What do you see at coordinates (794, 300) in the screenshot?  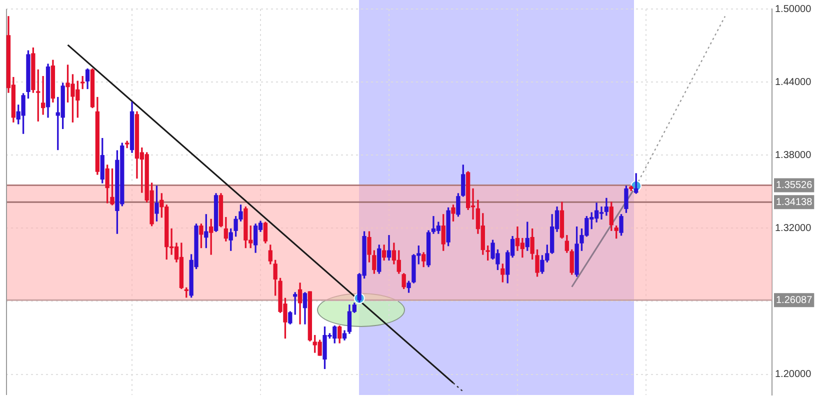 I see `ref-line-label: 1.26087` at bounding box center [794, 300].